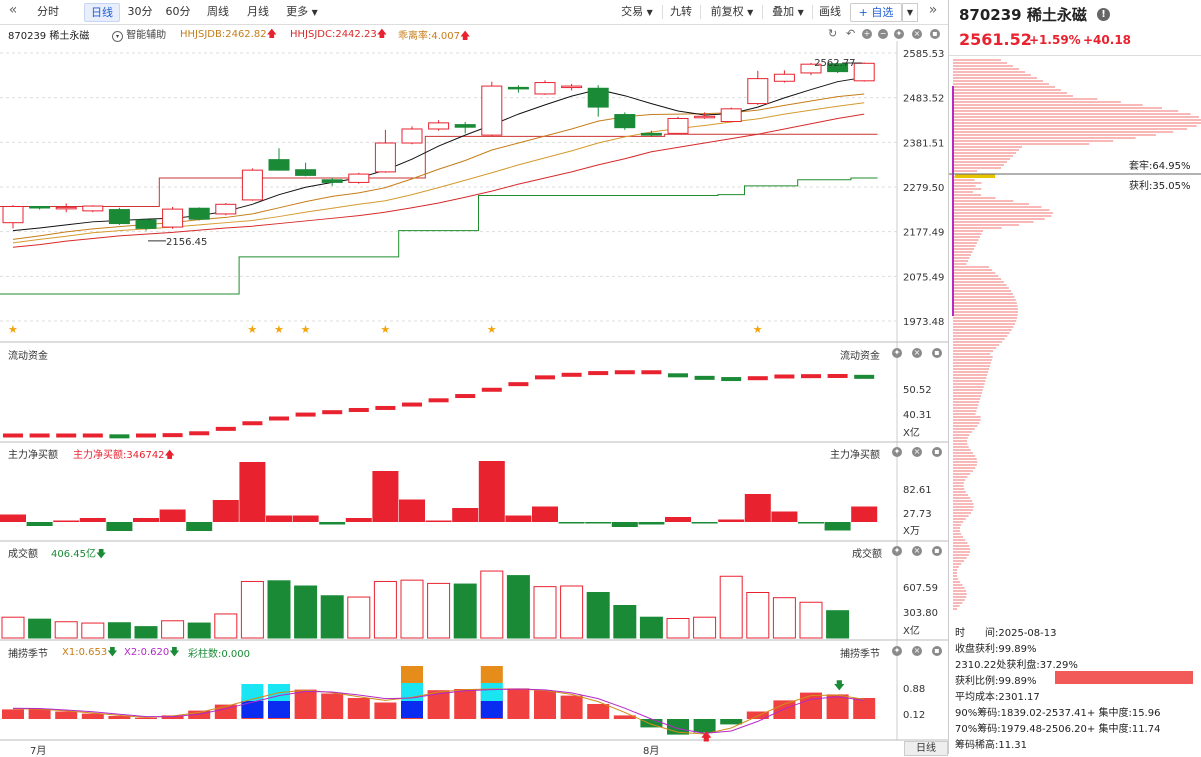 This screenshot has height=757, width=1201. I want to click on mainnet-unit-label: X万, so click(911, 531).